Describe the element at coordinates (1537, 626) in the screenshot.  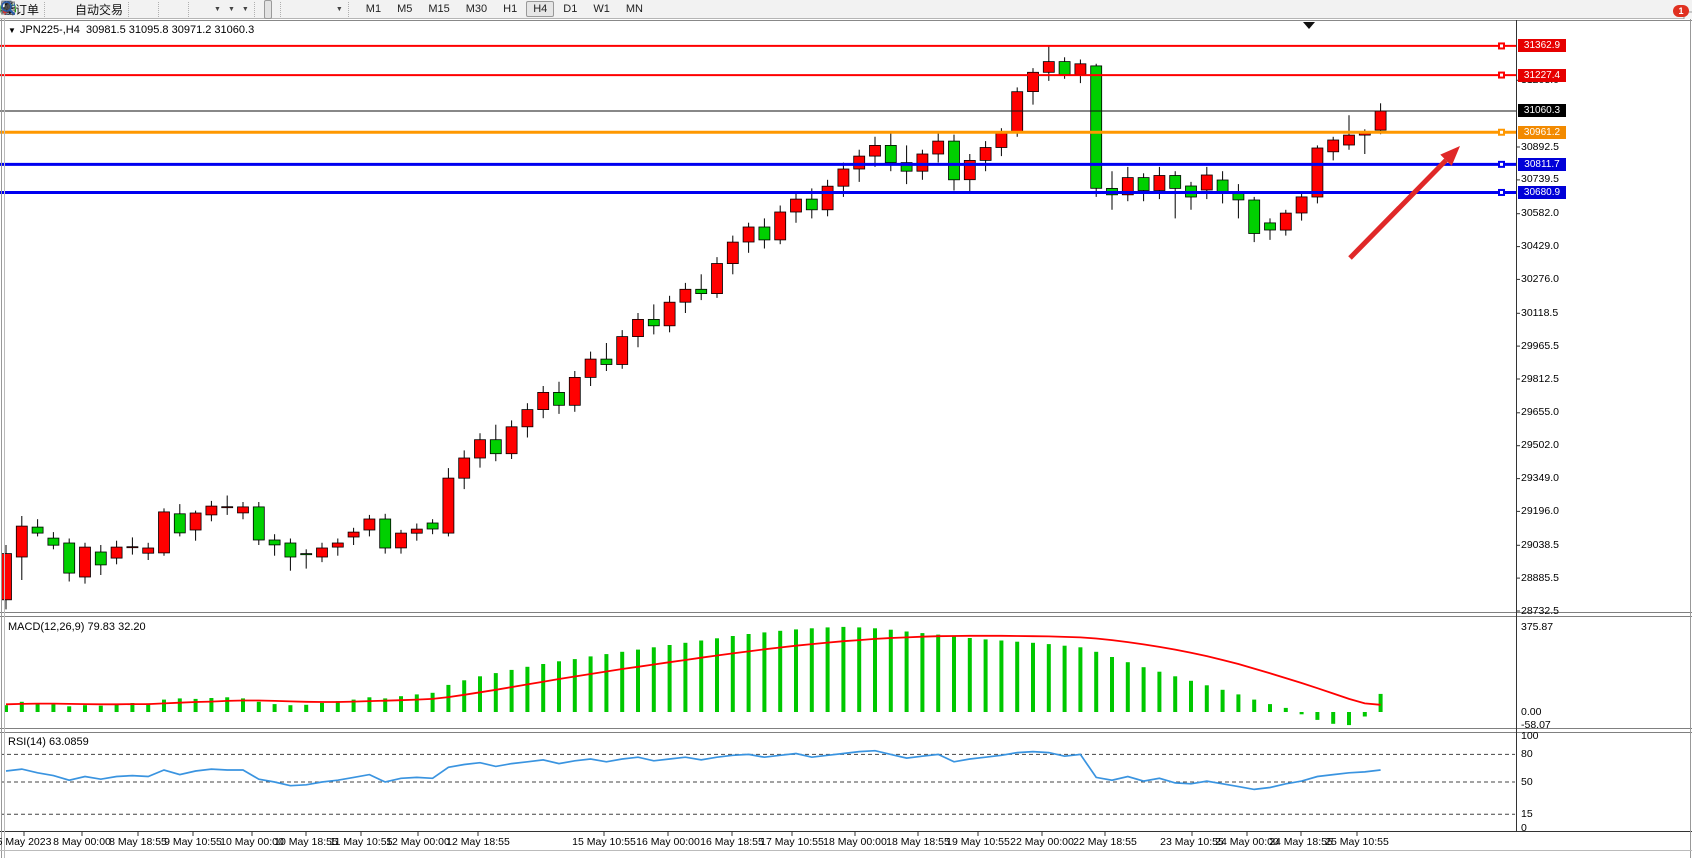
I see `macd-axis-label: 375.87` at that location.